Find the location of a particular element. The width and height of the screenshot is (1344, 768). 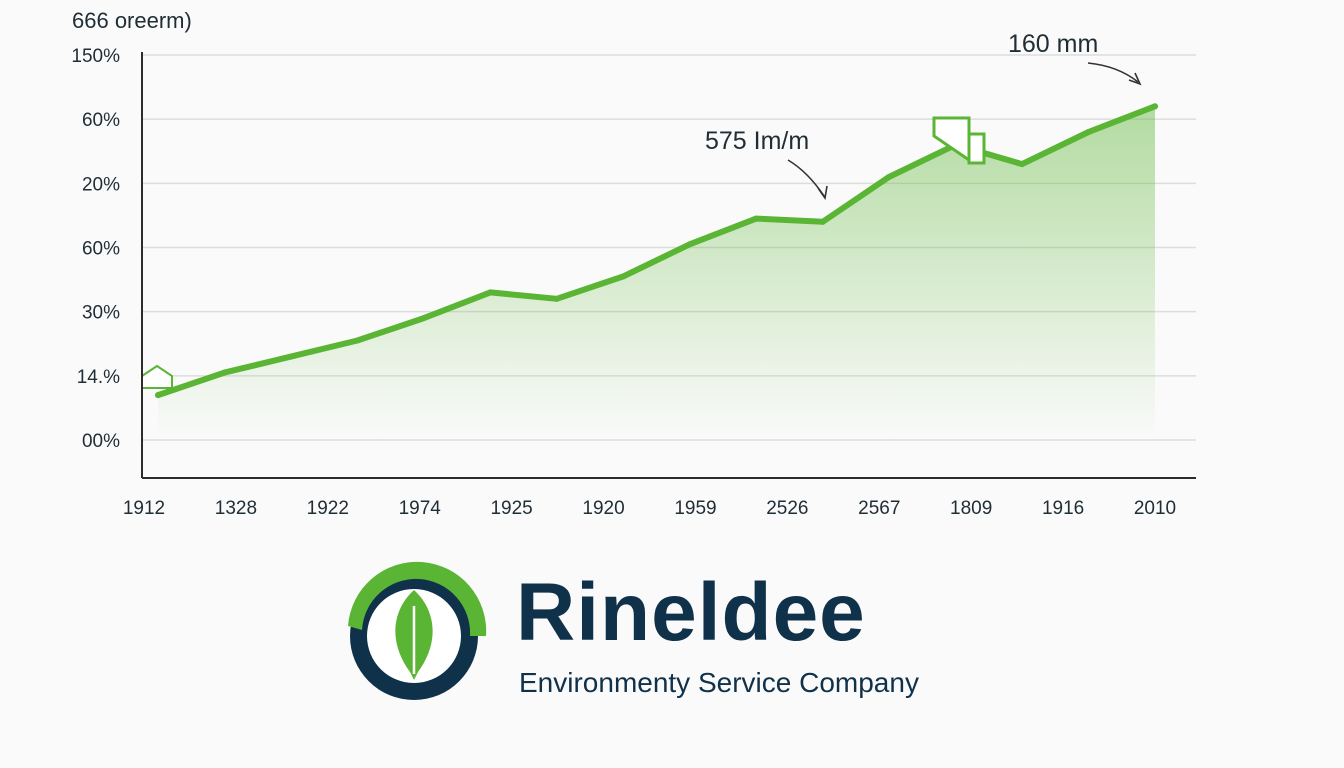

x-tick-label: 2010 is located at coordinates (1155, 508).